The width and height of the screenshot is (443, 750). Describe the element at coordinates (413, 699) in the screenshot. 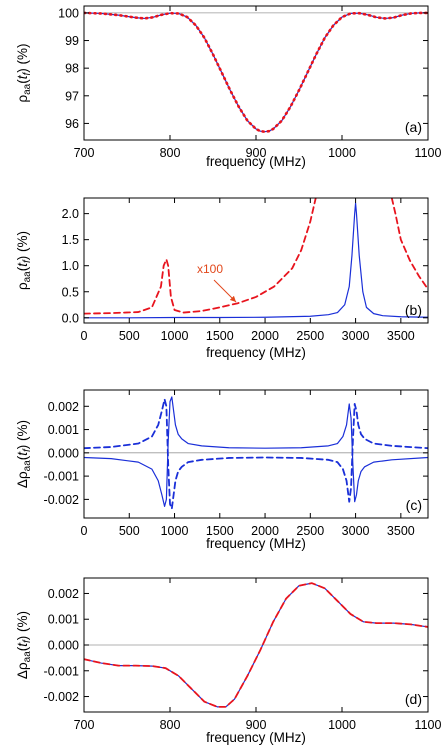

I see `panel-label: (d)` at that location.